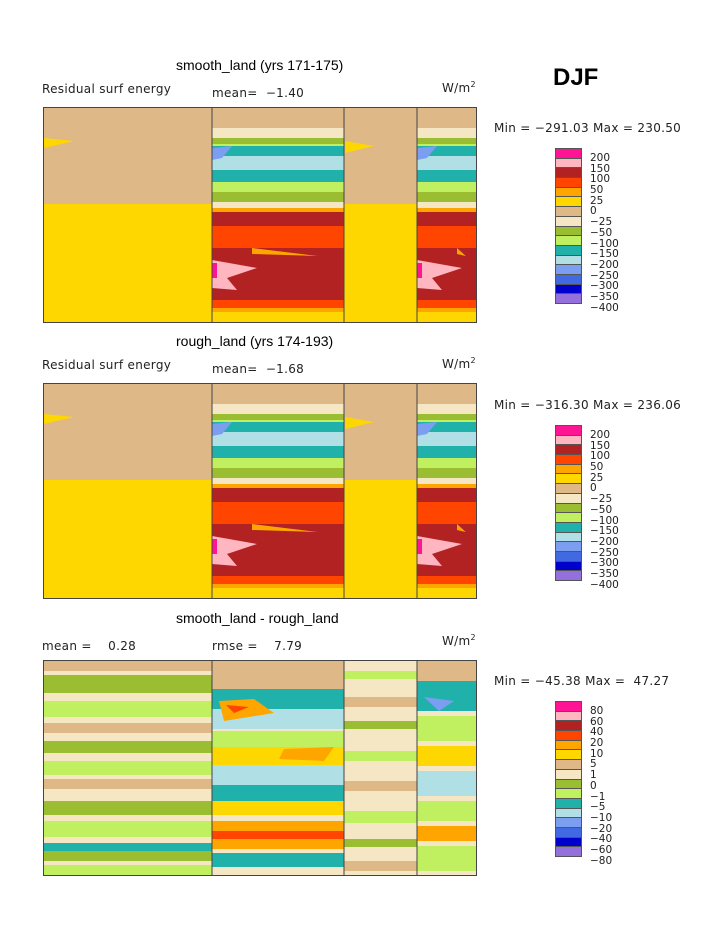 The height and width of the screenshot is (935, 723). What do you see at coordinates (597, 732) in the screenshot?
I see `colorbar-tick-label: 40` at bounding box center [597, 732].